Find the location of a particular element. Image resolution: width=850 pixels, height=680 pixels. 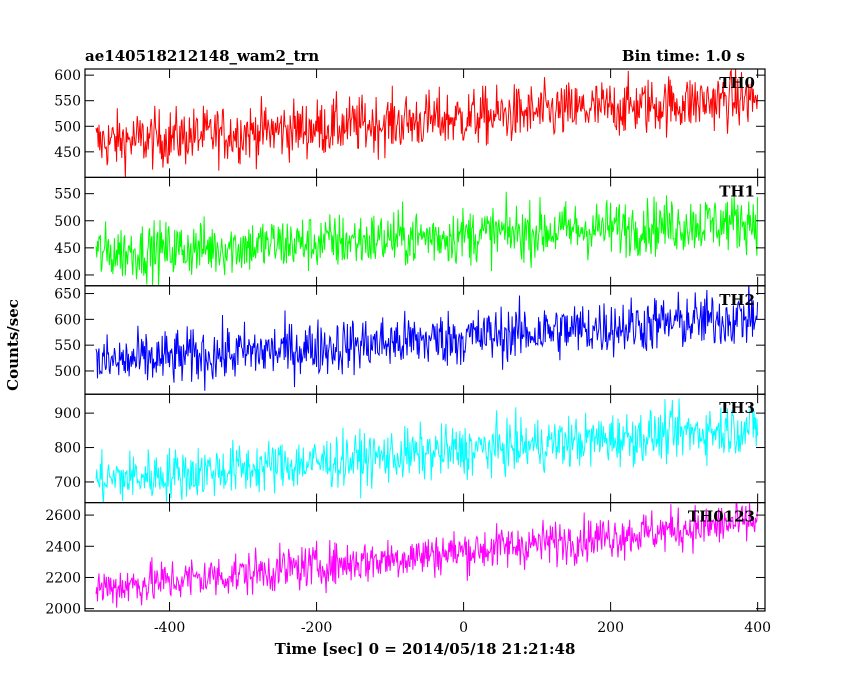

series-line-th0123 is located at coordinates (427, 555).